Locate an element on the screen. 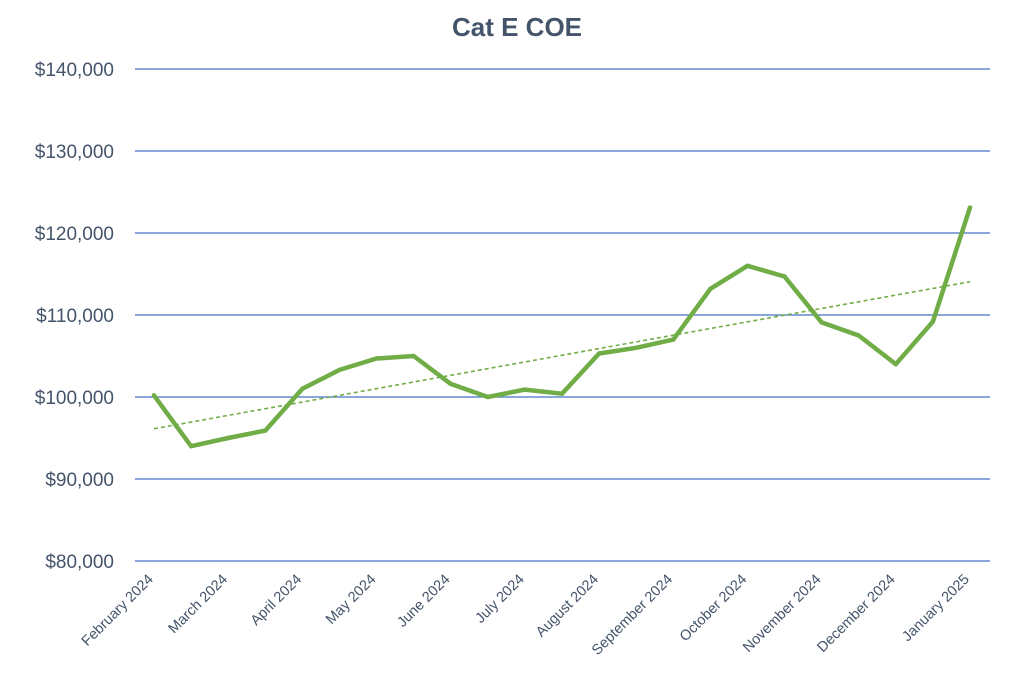 The width and height of the screenshot is (1024, 683). x-tick-label: May 2024 is located at coordinates (351, 600).